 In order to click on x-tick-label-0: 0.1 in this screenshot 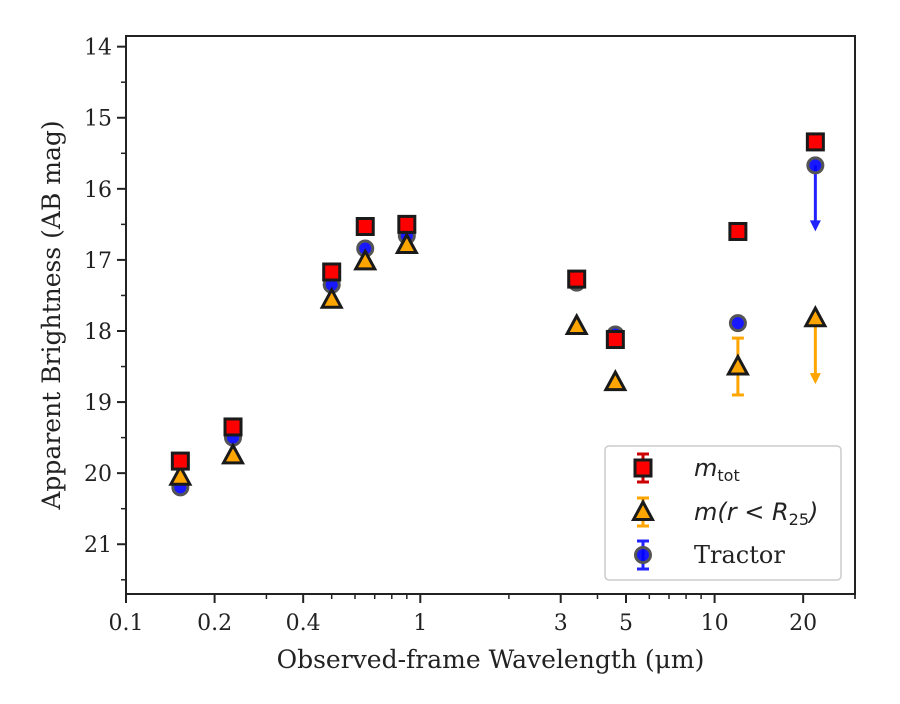, I will do `click(126, 623)`.